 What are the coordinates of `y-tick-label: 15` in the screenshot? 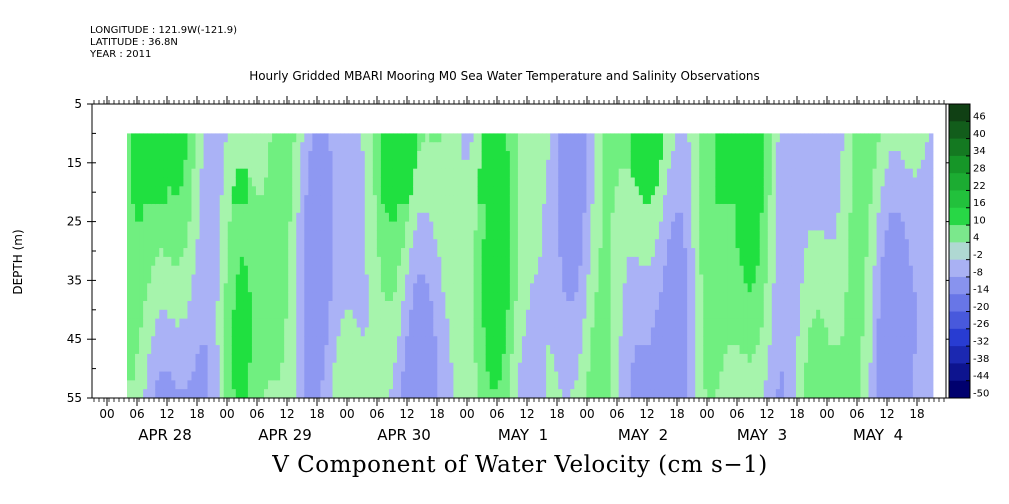 It's located at (74, 163).